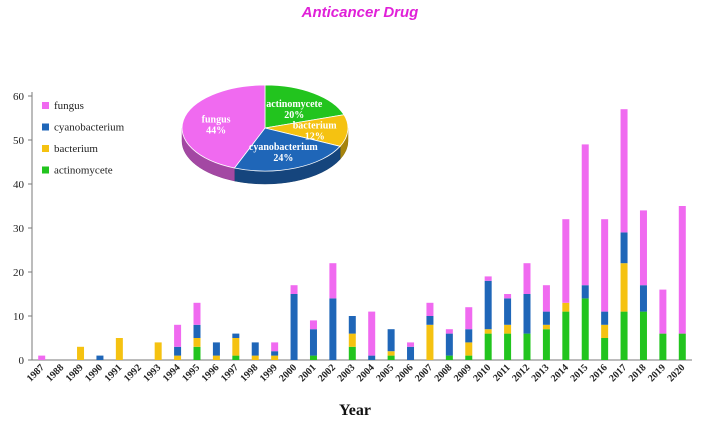 The height and width of the screenshot is (424, 720). Describe the element at coordinates (178, 351) in the screenshot. I see `bar-segment-cyanobacterium-1994` at that location.